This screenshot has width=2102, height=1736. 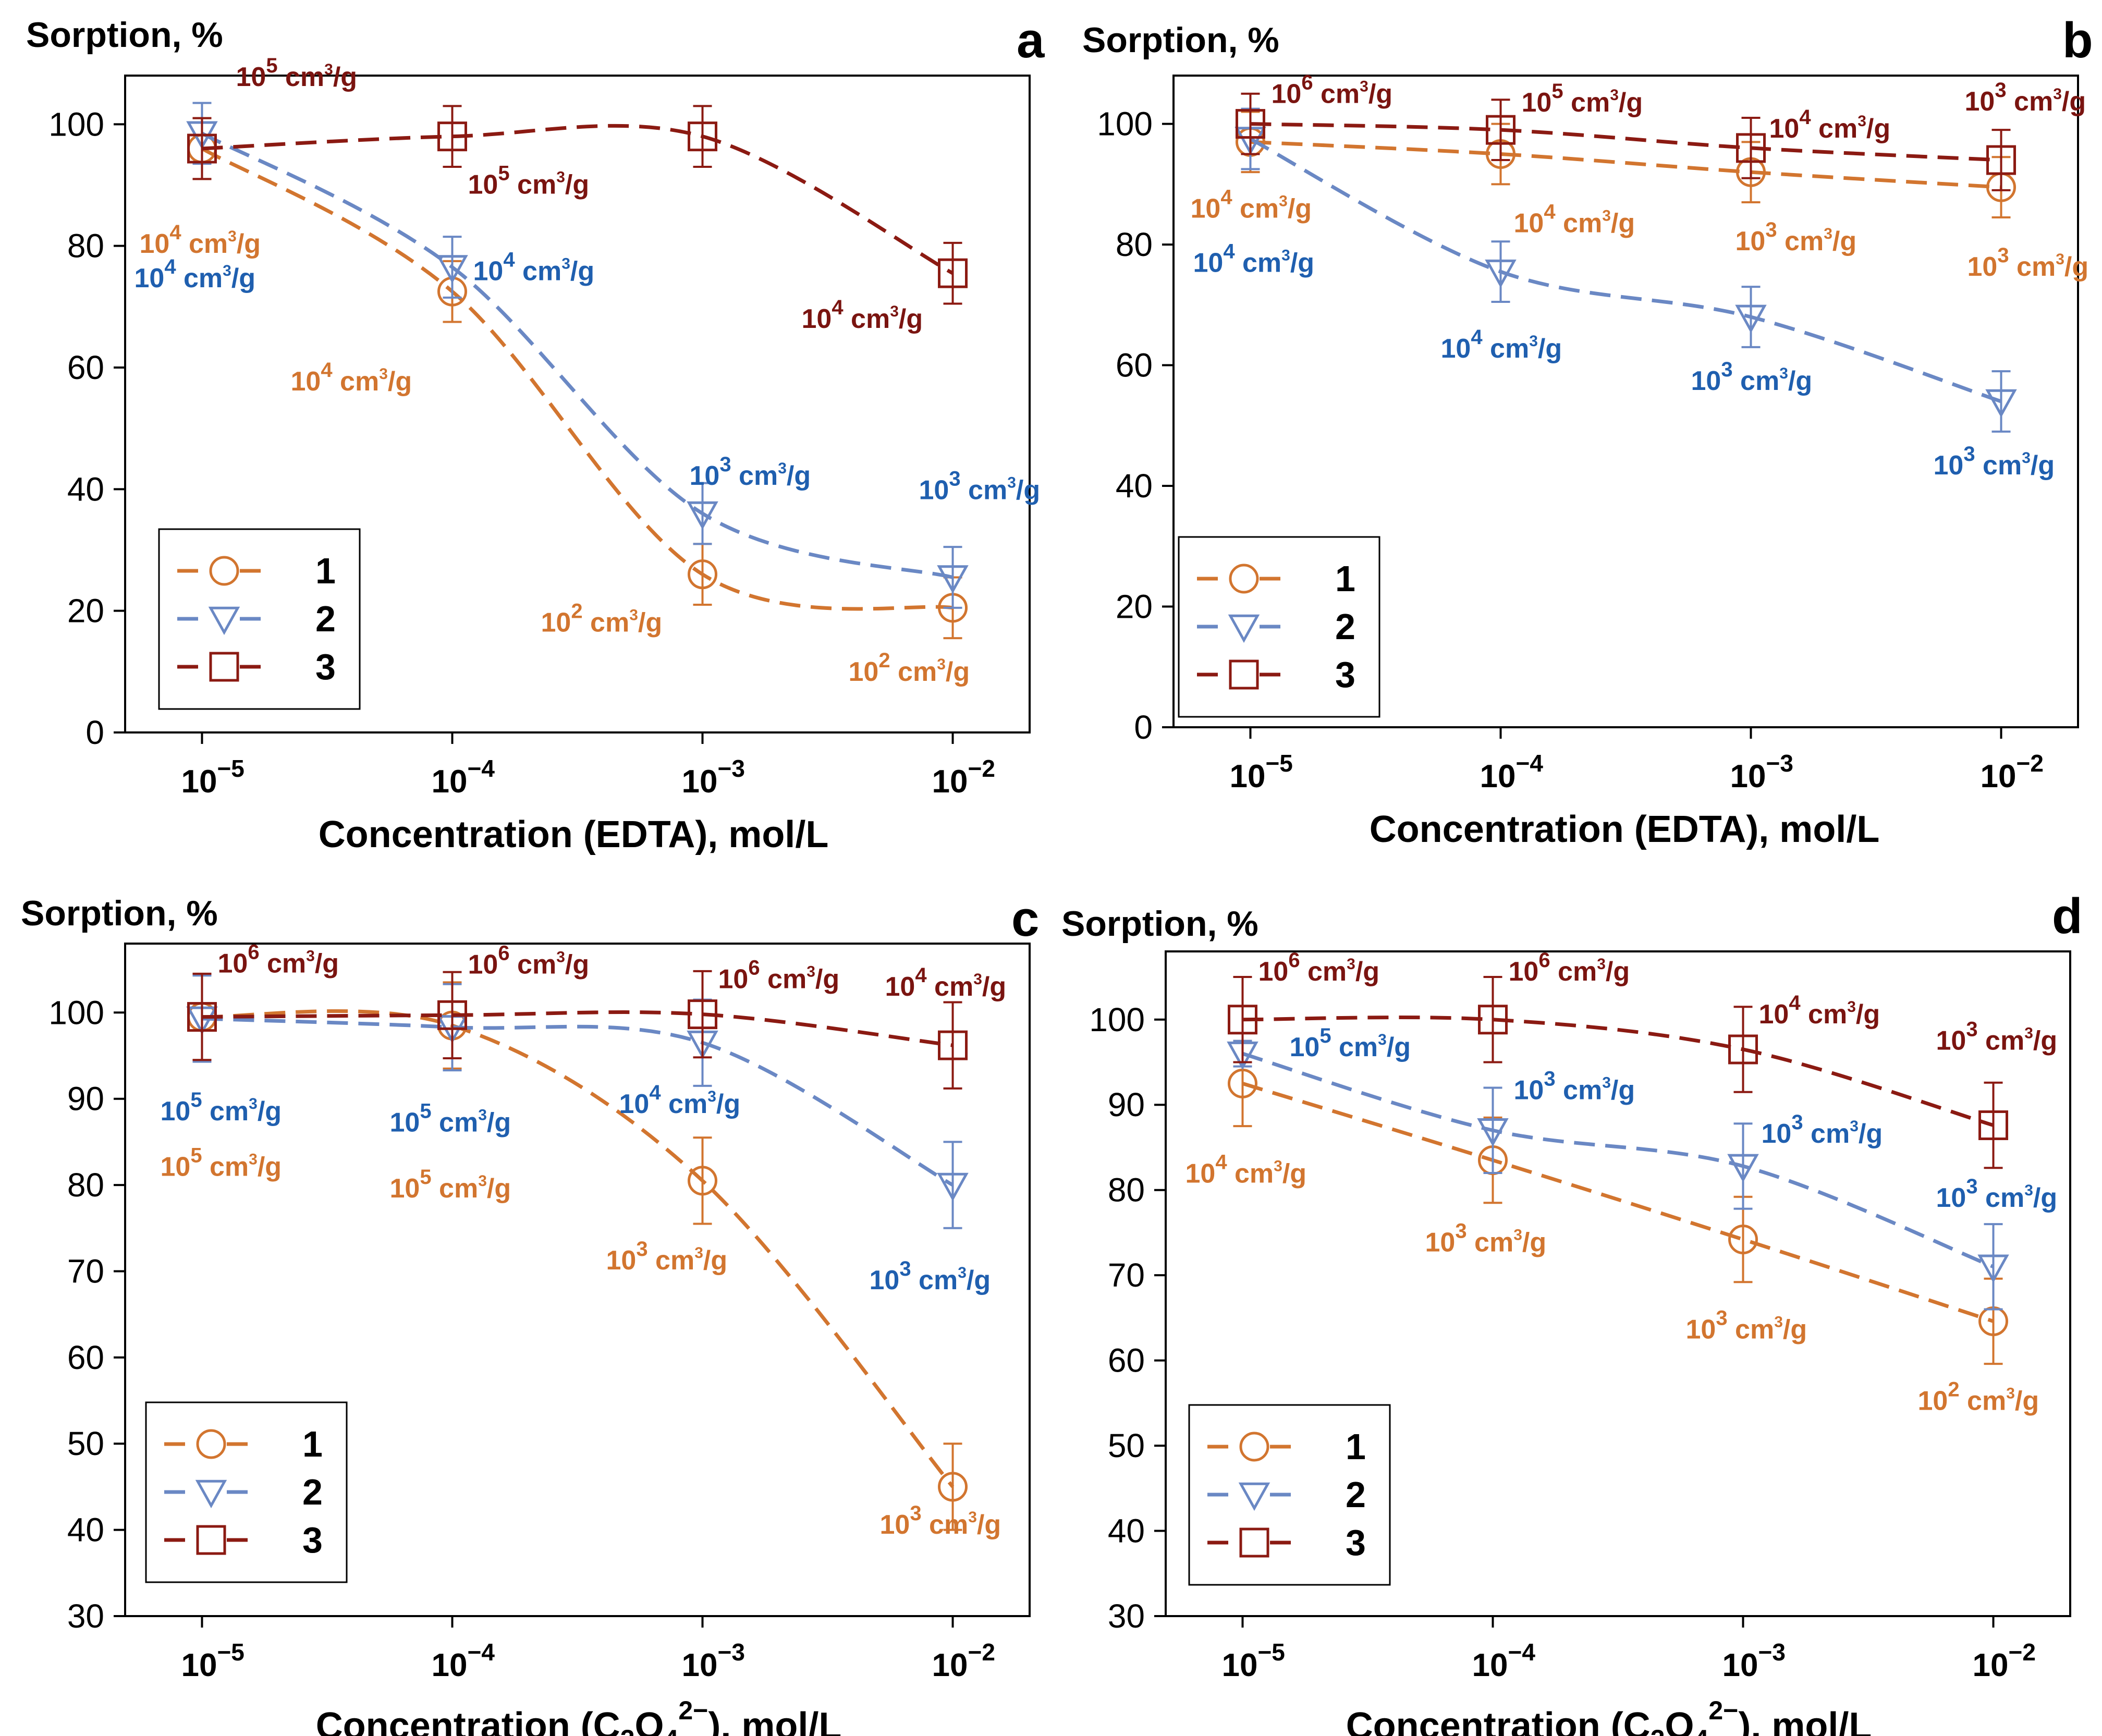 I want to click on x-axis-label: Concentration (EDTA), mol/L, so click(x=574, y=835).